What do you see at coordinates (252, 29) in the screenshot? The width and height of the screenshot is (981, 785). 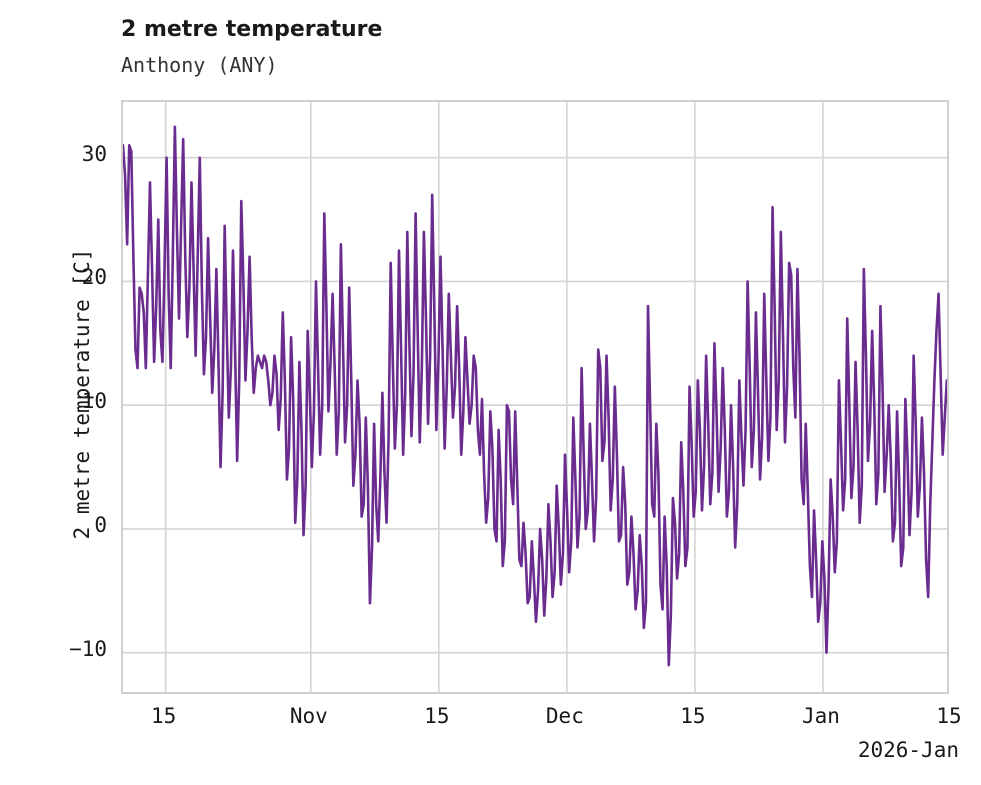 I see `page-title: 2 metre temperature` at bounding box center [252, 29].